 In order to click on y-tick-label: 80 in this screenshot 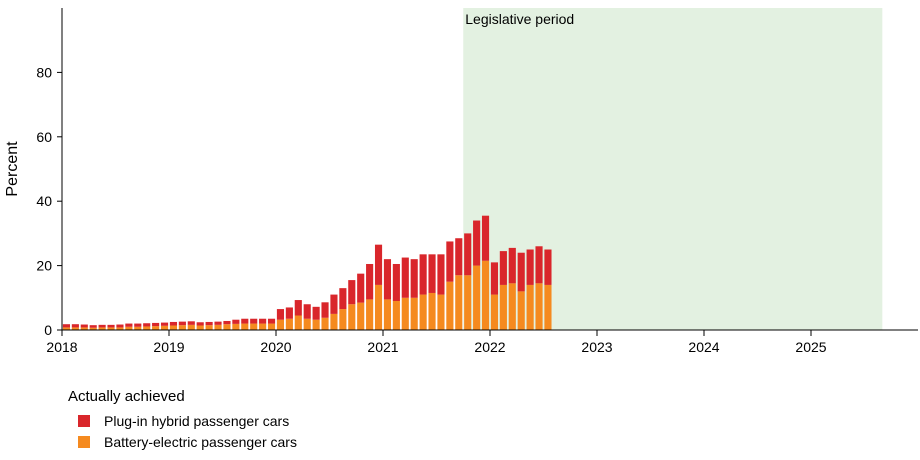, I will do `click(44, 72)`.